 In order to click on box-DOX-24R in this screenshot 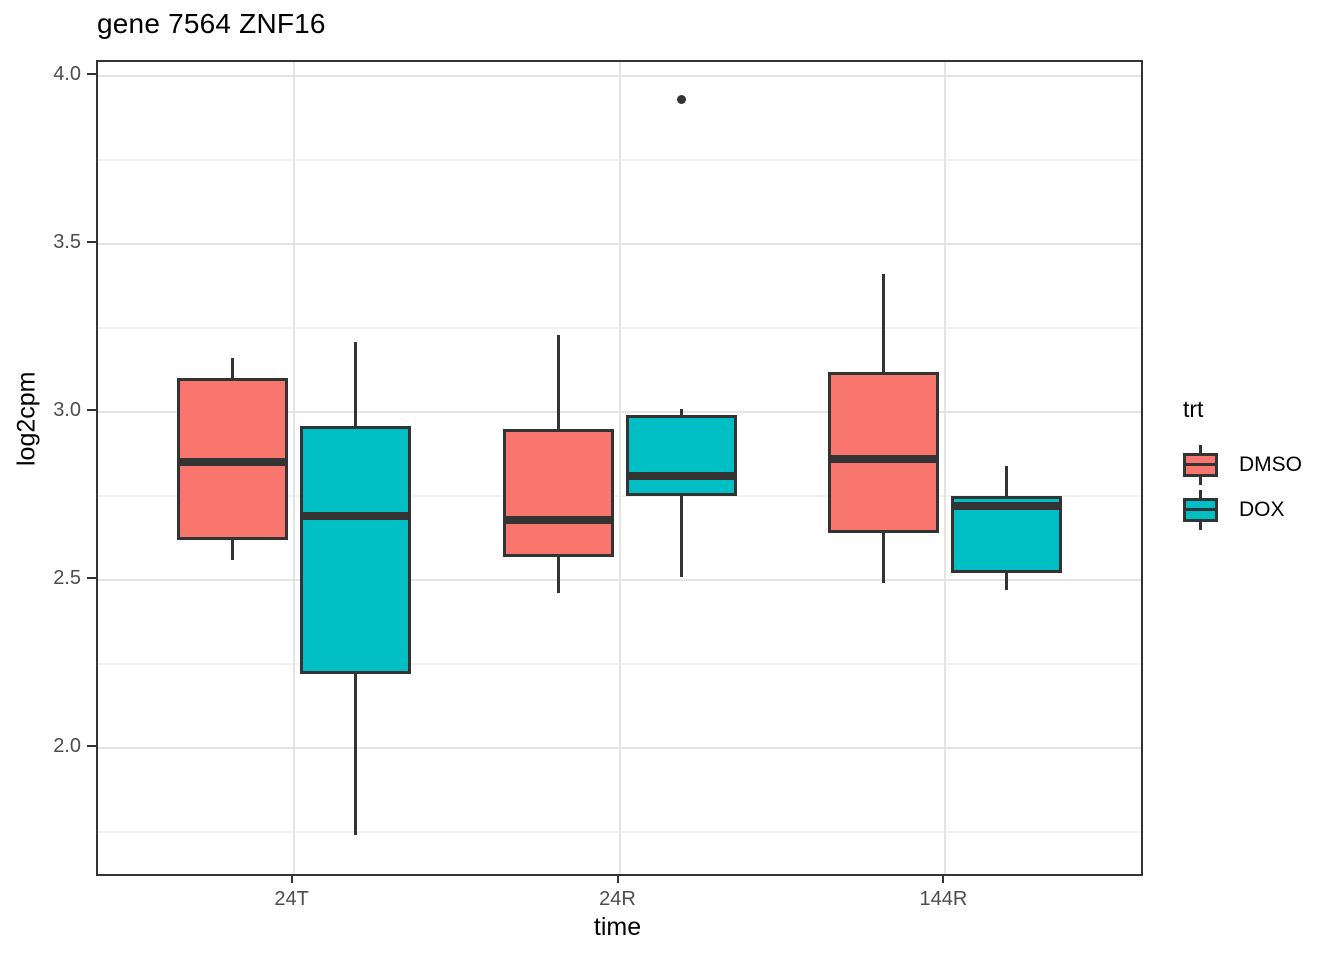, I will do `click(681, 456)`.